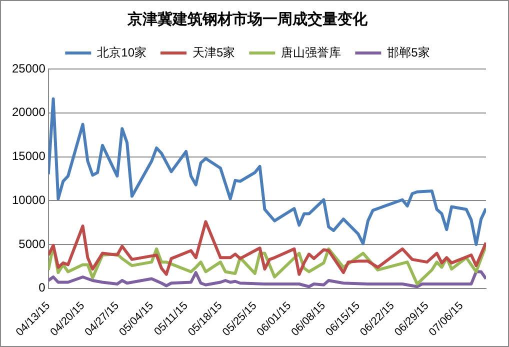  Describe the element at coordinates (32, 243) in the screenshot. I see `y-tick-label: 5000` at that location.